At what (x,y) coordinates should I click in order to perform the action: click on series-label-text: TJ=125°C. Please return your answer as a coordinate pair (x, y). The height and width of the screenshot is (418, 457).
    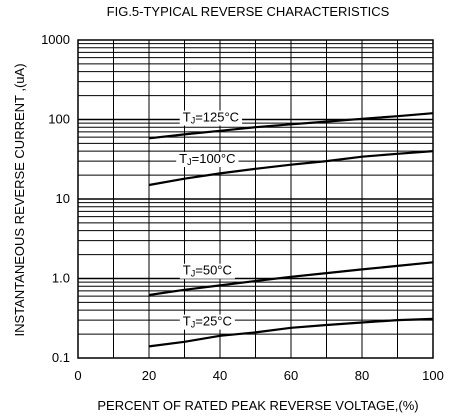
    Looking at the image, I should click on (211, 118).